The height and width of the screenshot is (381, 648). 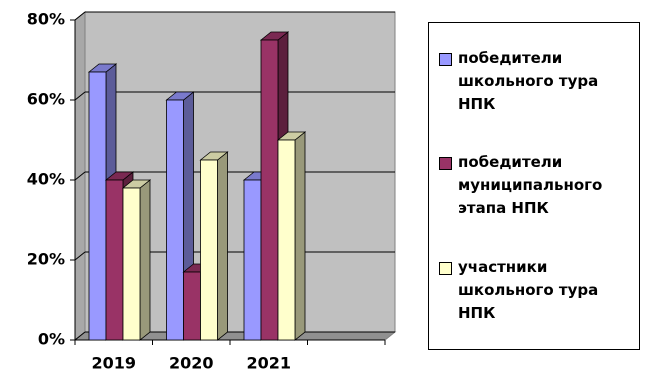 What do you see at coordinates (528, 80) in the screenshot?
I see `legend-label: победители школьного тура НПК` at bounding box center [528, 80].